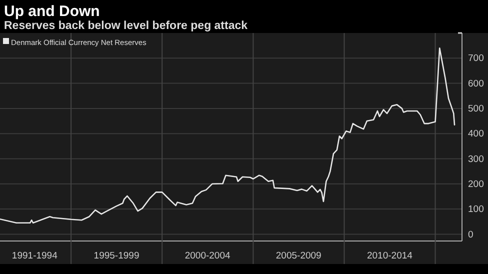  Describe the element at coordinates (476, 84) in the screenshot. I see `y-tick-label: 600` at that location.